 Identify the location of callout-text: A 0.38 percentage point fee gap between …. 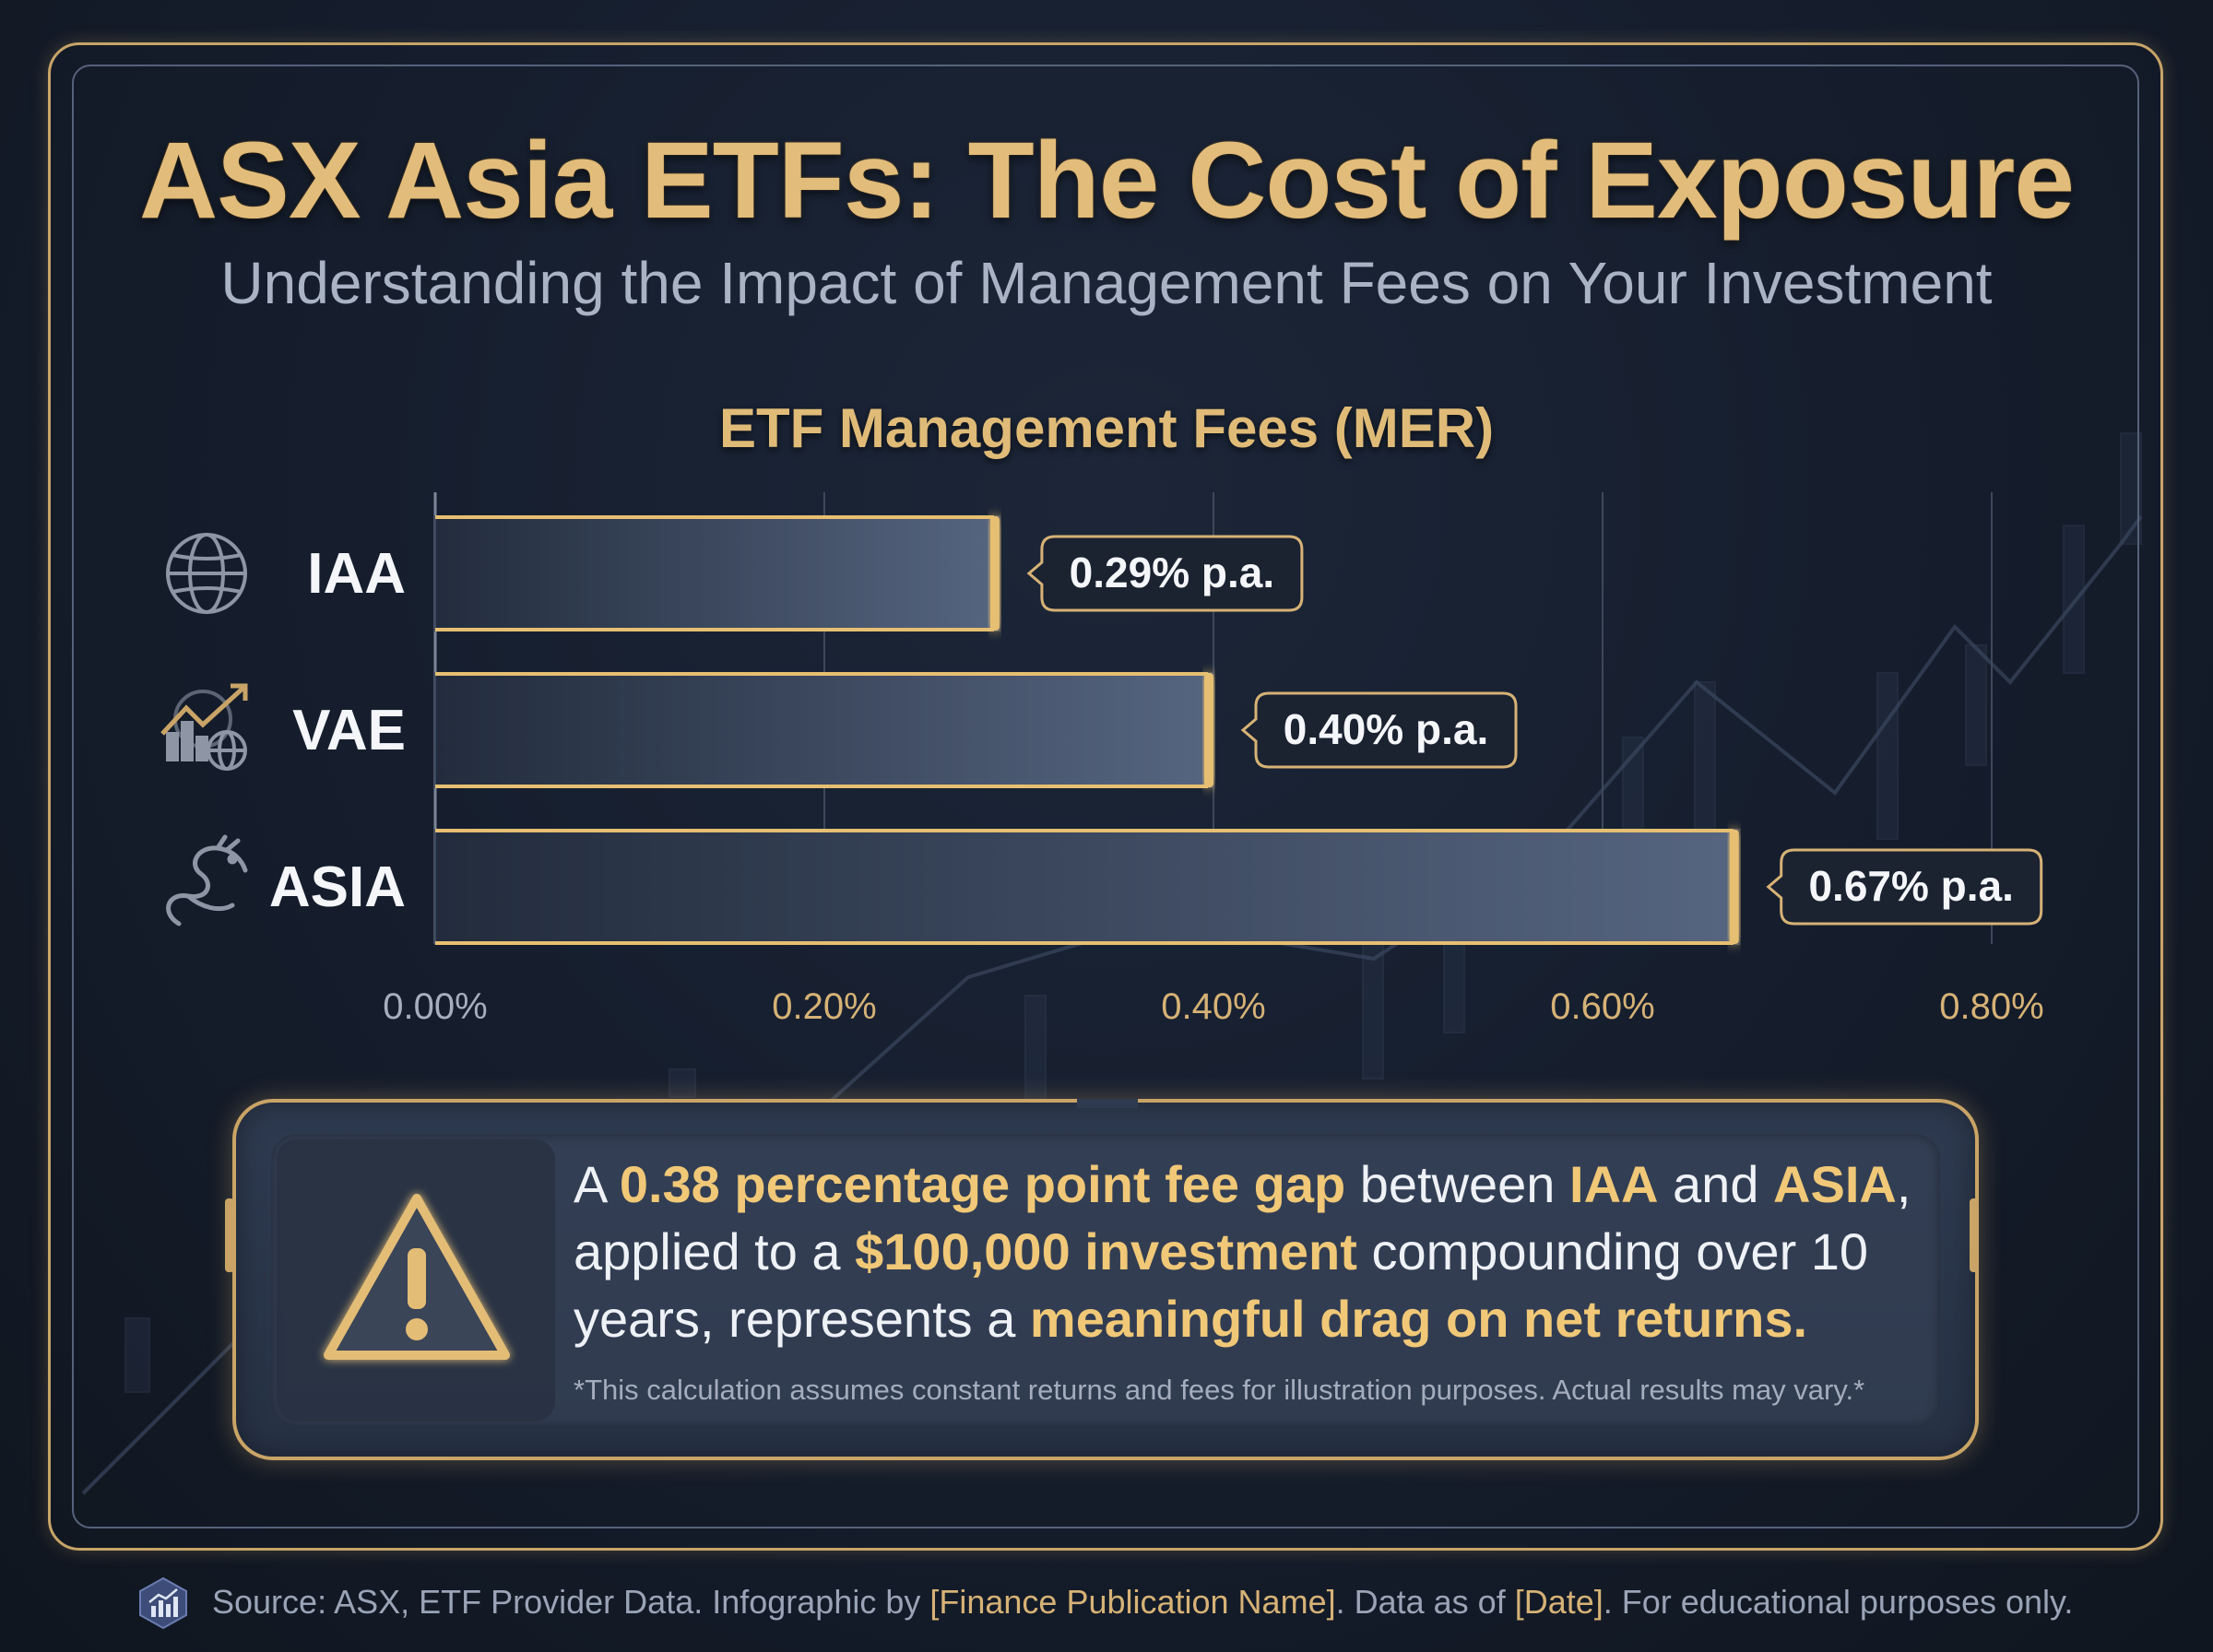
(1247, 1251).